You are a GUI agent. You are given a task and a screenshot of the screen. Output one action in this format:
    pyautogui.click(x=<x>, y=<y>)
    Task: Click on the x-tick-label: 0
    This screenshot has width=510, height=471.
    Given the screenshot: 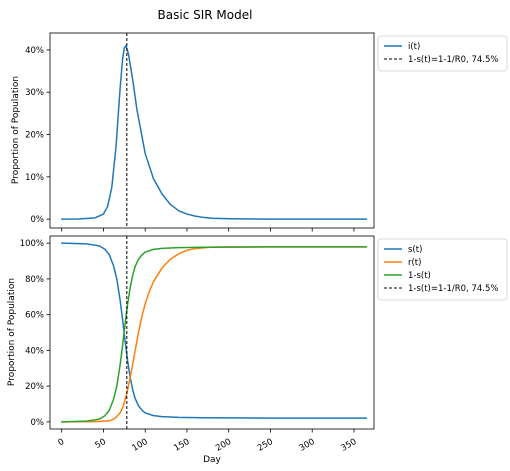 What is the action you would take?
    pyautogui.click(x=61, y=442)
    